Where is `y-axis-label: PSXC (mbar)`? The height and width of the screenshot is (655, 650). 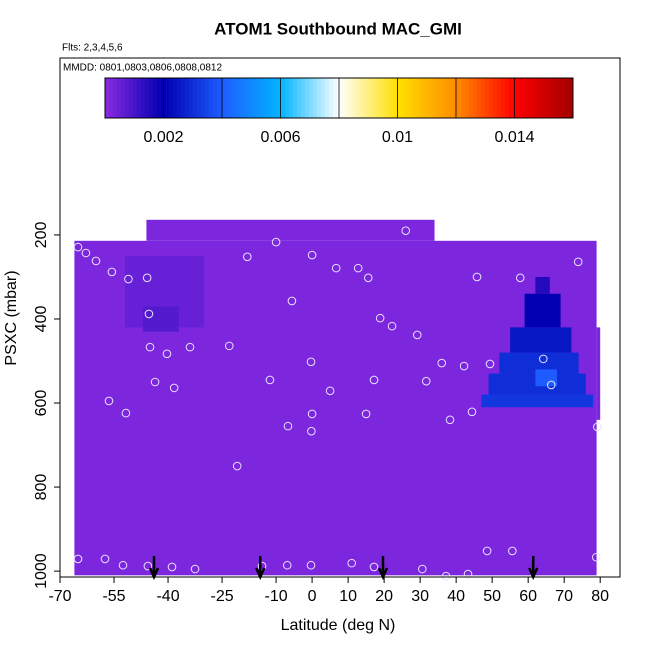
y-axis-label: PSXC (mbar) is located at coordinates (11, 317).